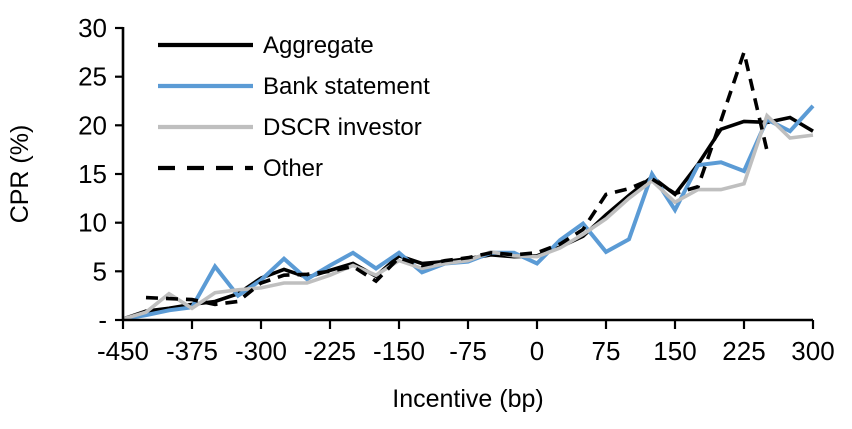 The width and height of the screenshot is (852, 429). What do you see at coordinates (92, 77) in the screenshot?
I see `y-tick-label: 25` at bounding box center [92, 77].